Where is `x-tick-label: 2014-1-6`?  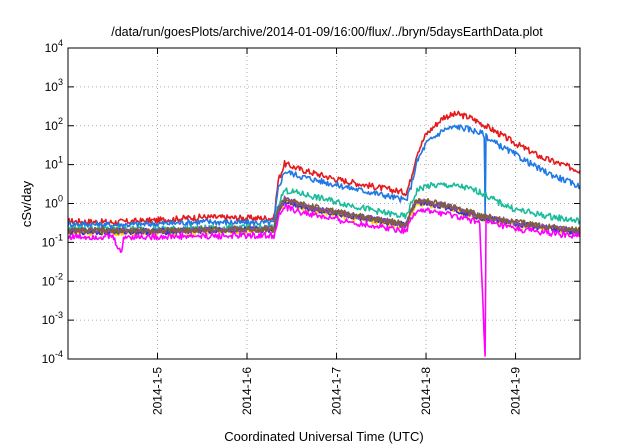
x-tick-label: 2014-1-6 is located at coordinates (247, 391).